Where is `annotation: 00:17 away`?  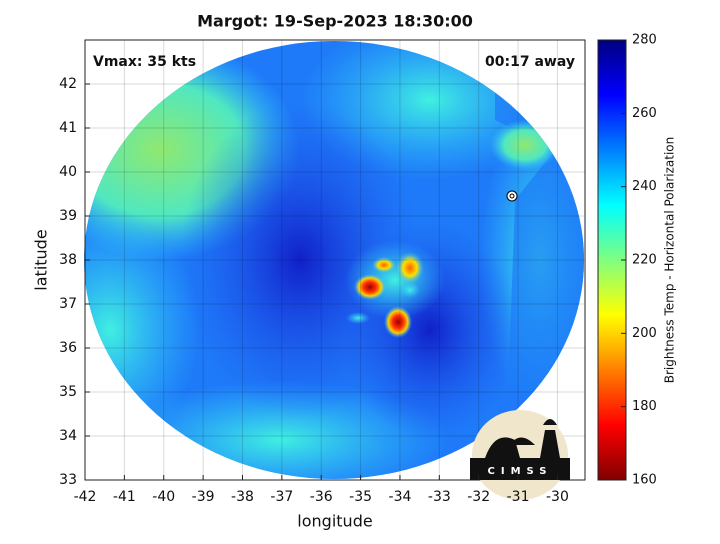
annotation: 00:17 away is located at coordinates (530, 62).